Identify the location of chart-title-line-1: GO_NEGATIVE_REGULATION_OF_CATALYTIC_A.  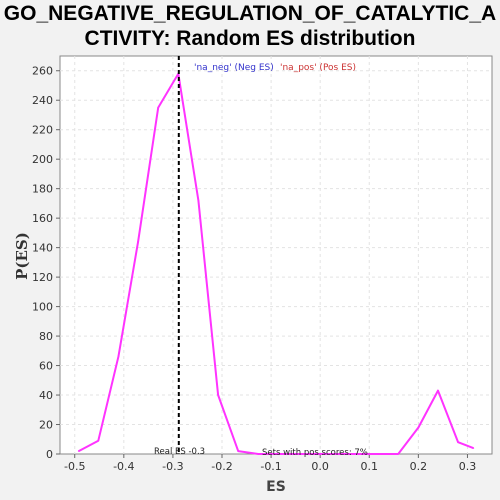
(250, 13).